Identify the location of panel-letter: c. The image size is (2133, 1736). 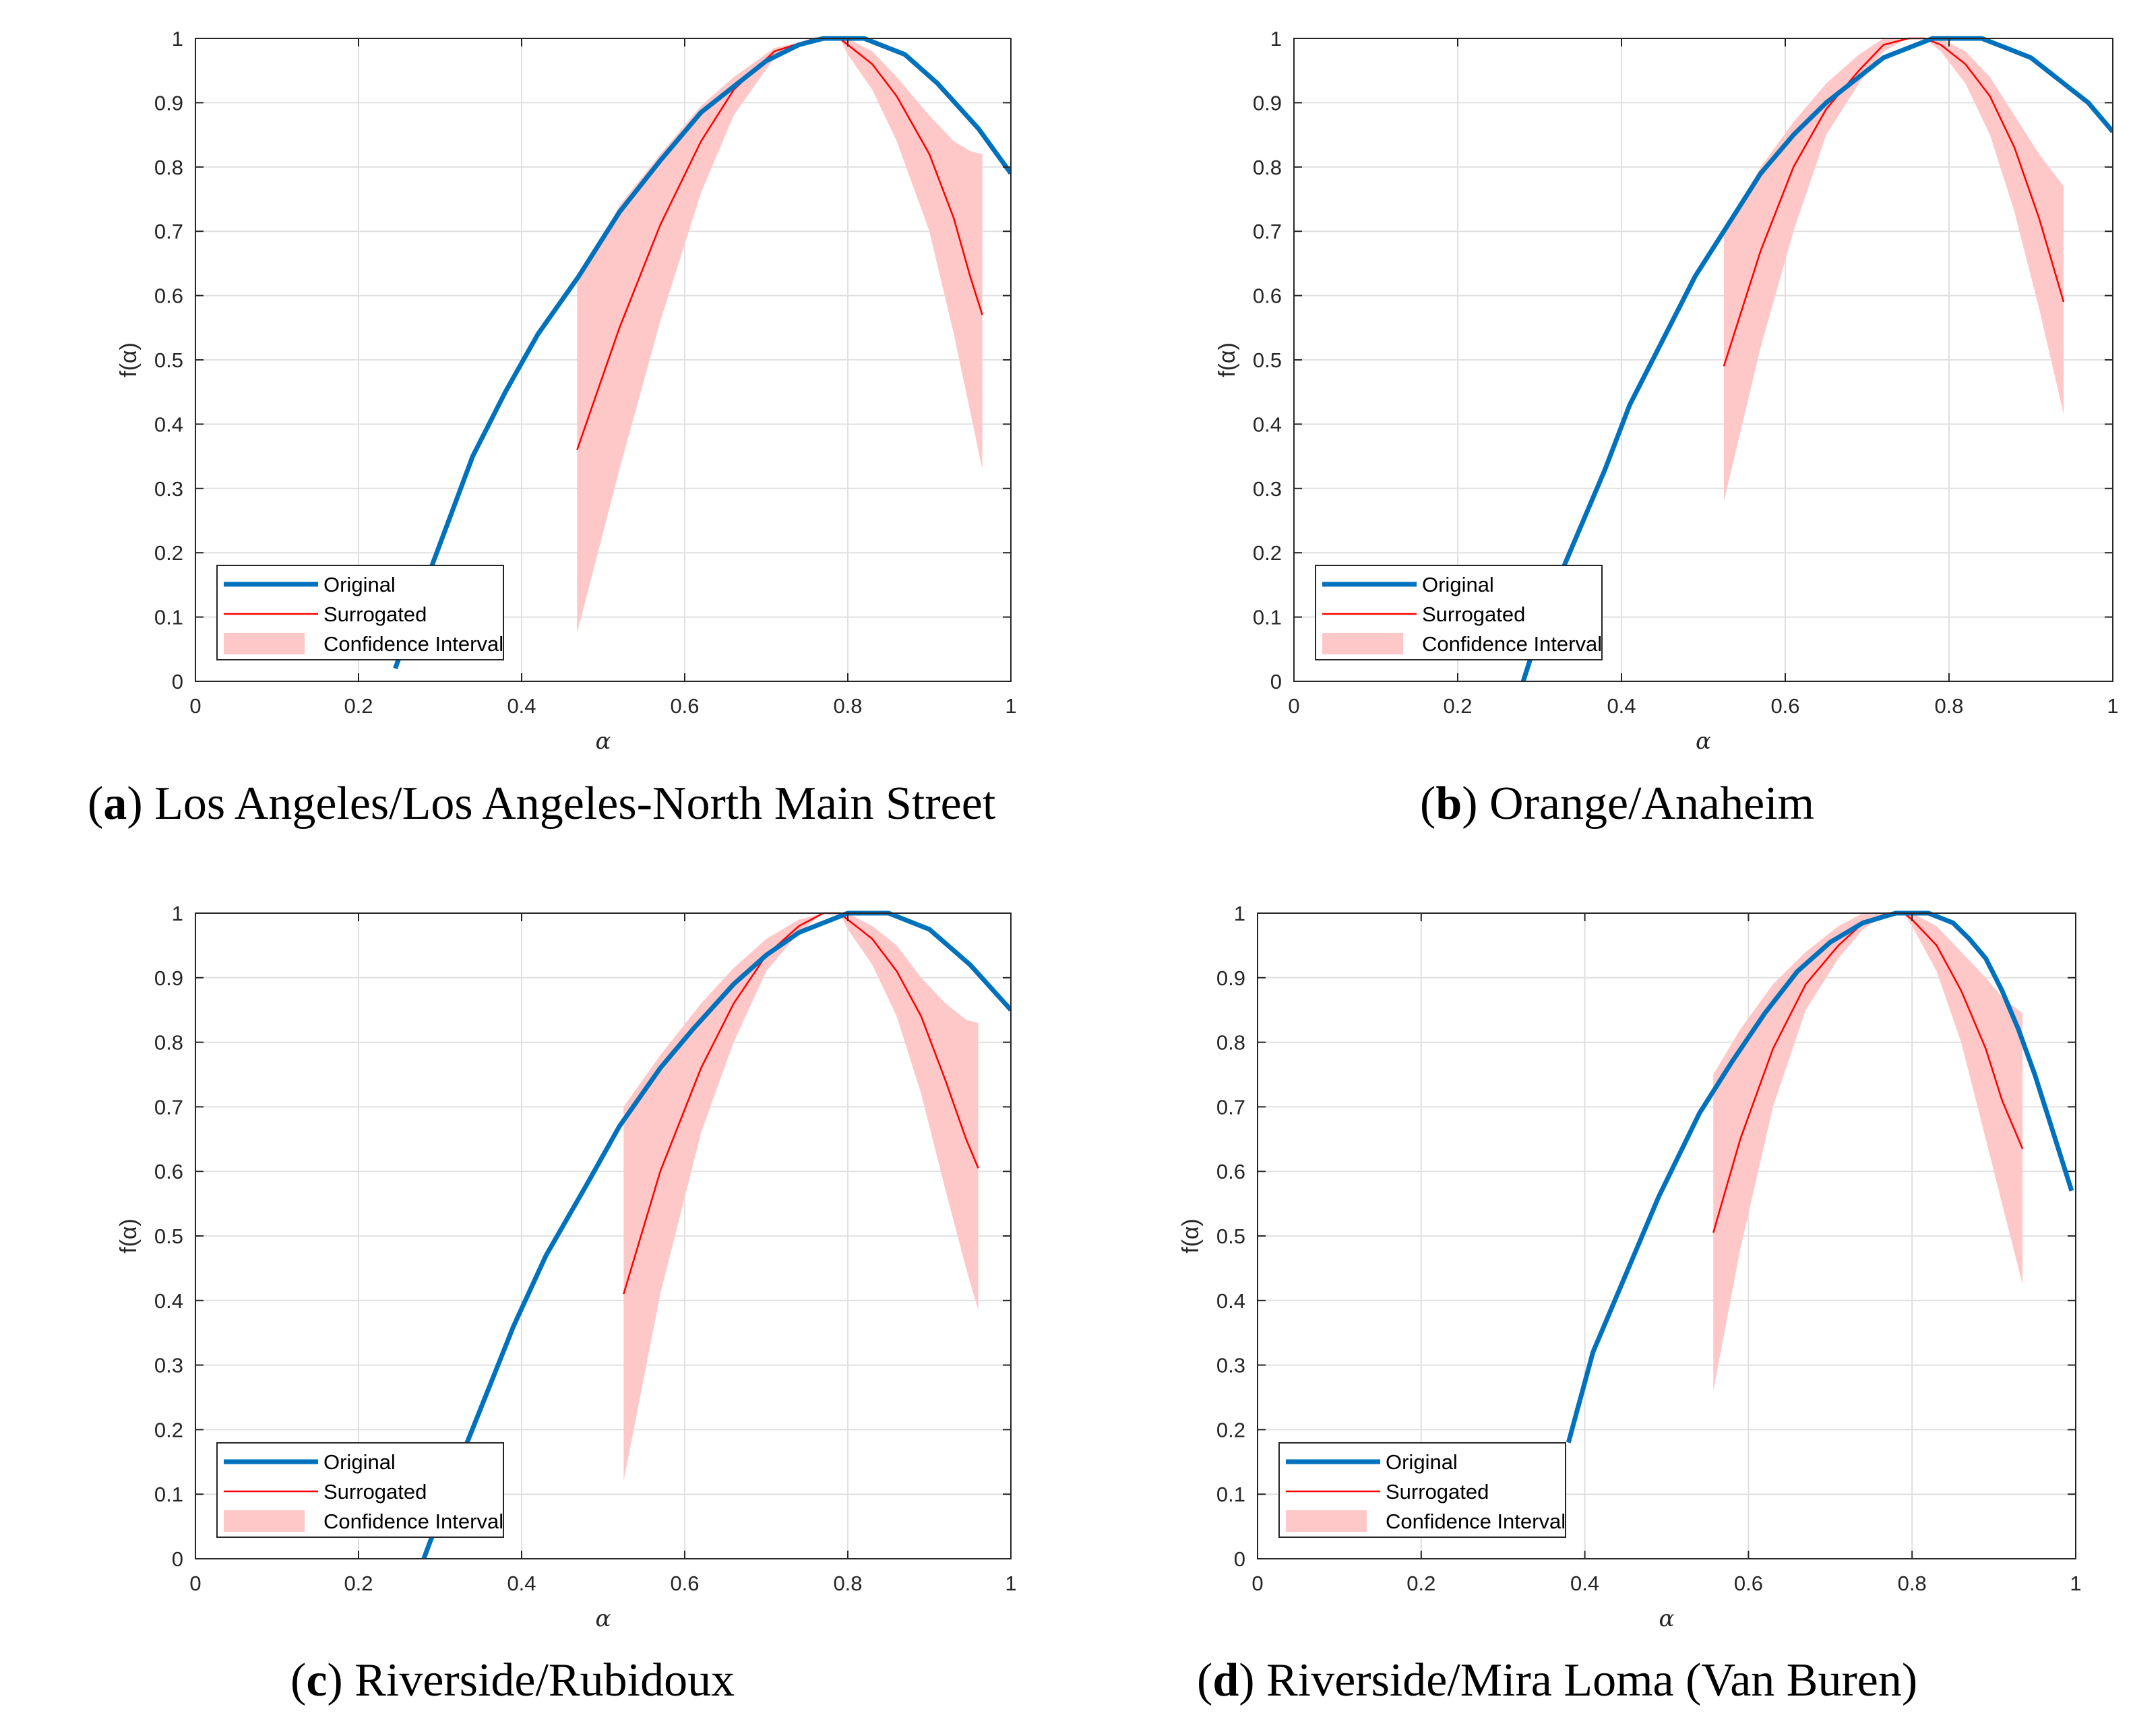
(316, 1680).